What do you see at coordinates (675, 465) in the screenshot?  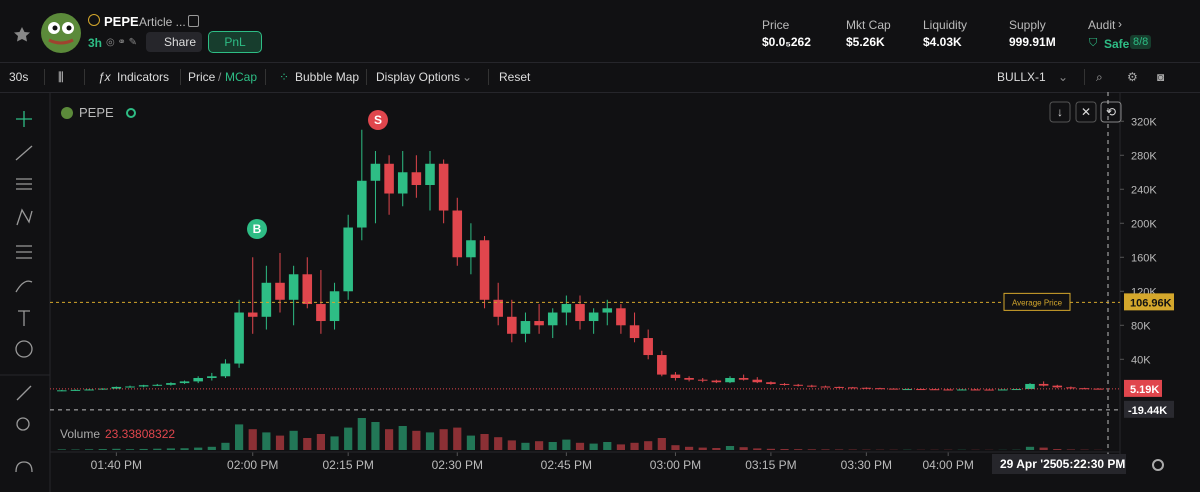 I see `x-tick-label: 03:00 PM` at bounding box center [675, 465].